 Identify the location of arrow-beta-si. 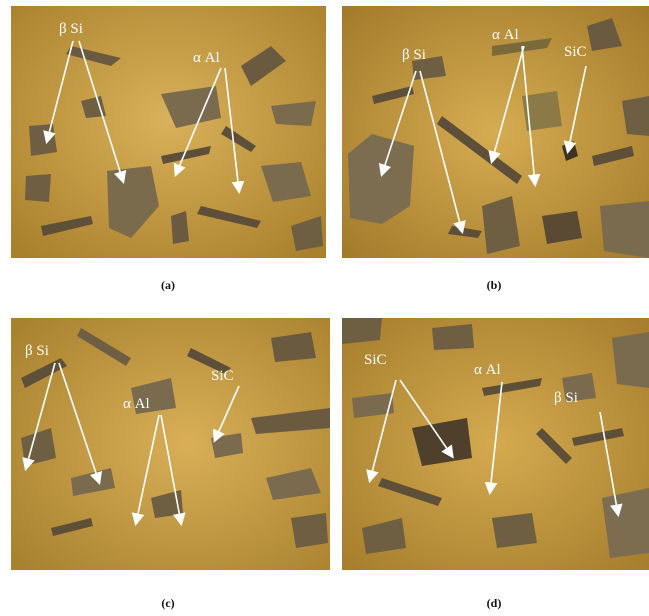
(611, 464).